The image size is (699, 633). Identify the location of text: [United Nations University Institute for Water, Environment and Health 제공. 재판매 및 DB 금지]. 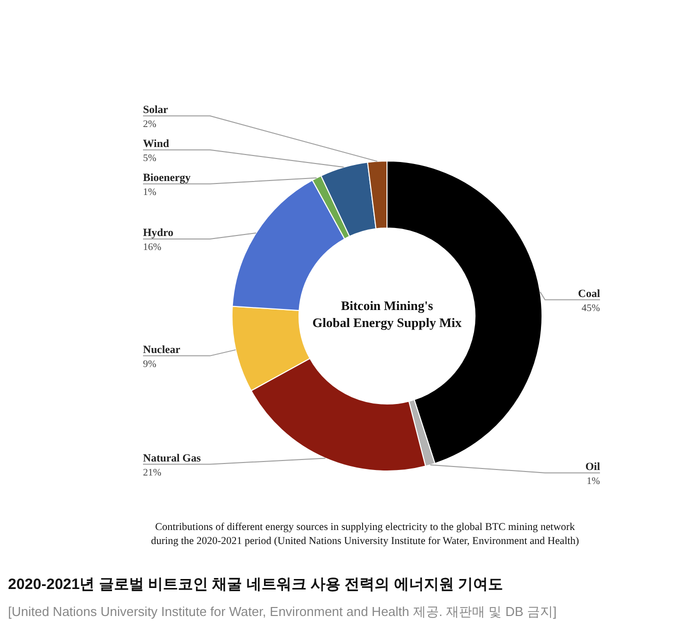
(282, 611).